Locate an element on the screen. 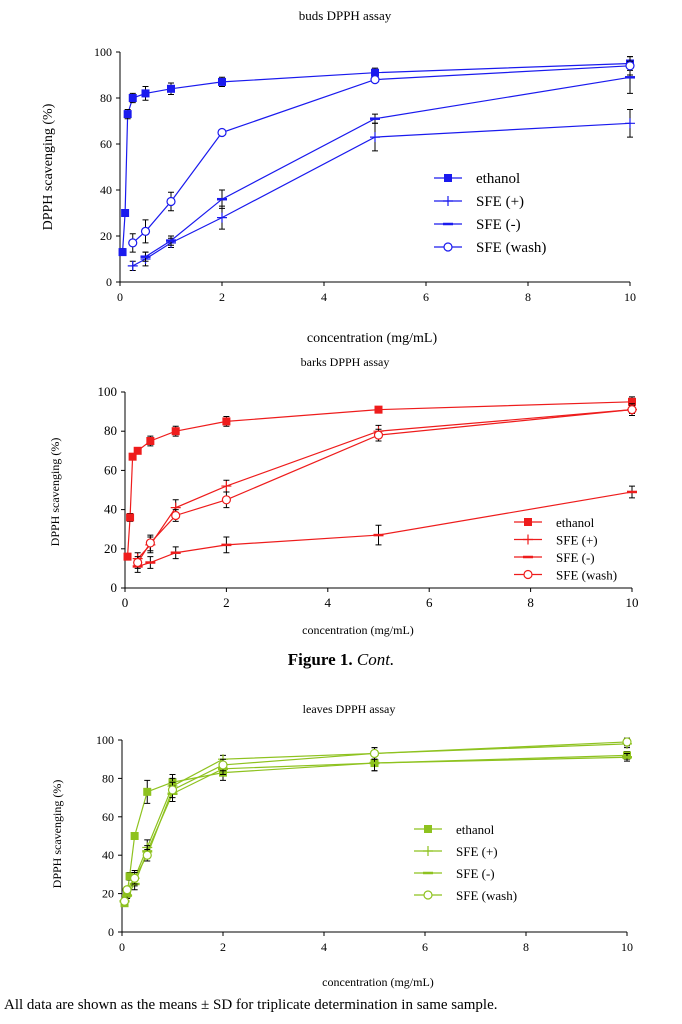  x-tick-label: 8 is located at coordinates (530, 602).